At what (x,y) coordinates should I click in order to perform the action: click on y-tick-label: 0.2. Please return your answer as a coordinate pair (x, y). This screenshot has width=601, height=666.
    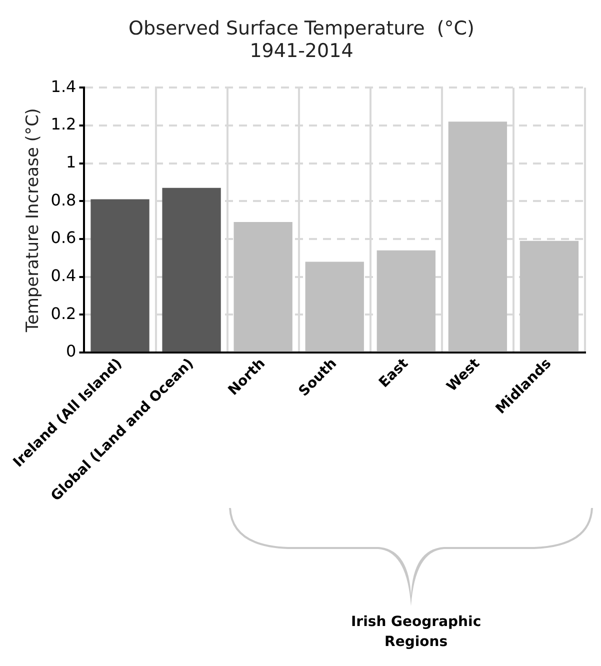
    Looking at the image, I should click on (63, 313).